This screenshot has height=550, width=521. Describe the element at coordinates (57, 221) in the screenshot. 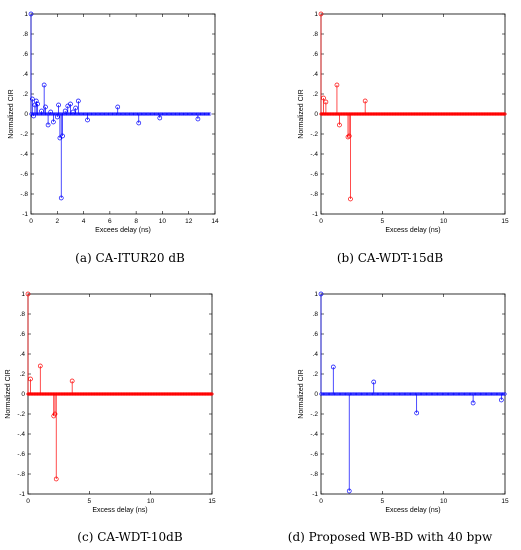

I see `x-tick-label: 2` at that location.